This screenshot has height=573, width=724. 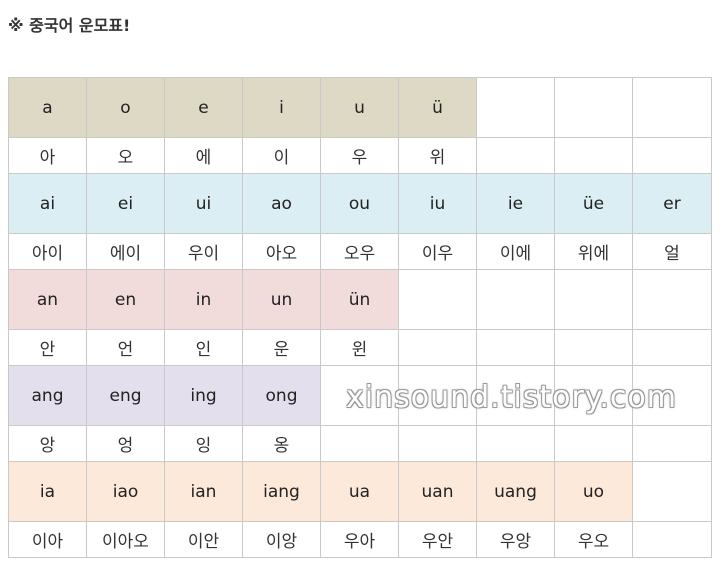 What do you see at coordinates (47, 539) in the screenshot?
I see `hangul-cell: 이아` at bounding box center [47, 539].